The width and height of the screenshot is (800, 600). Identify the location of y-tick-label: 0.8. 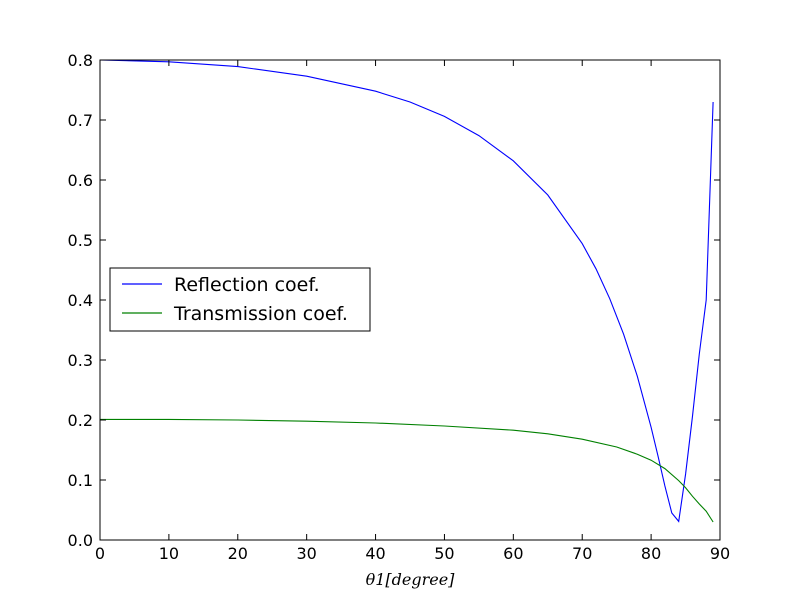
(80, 60).